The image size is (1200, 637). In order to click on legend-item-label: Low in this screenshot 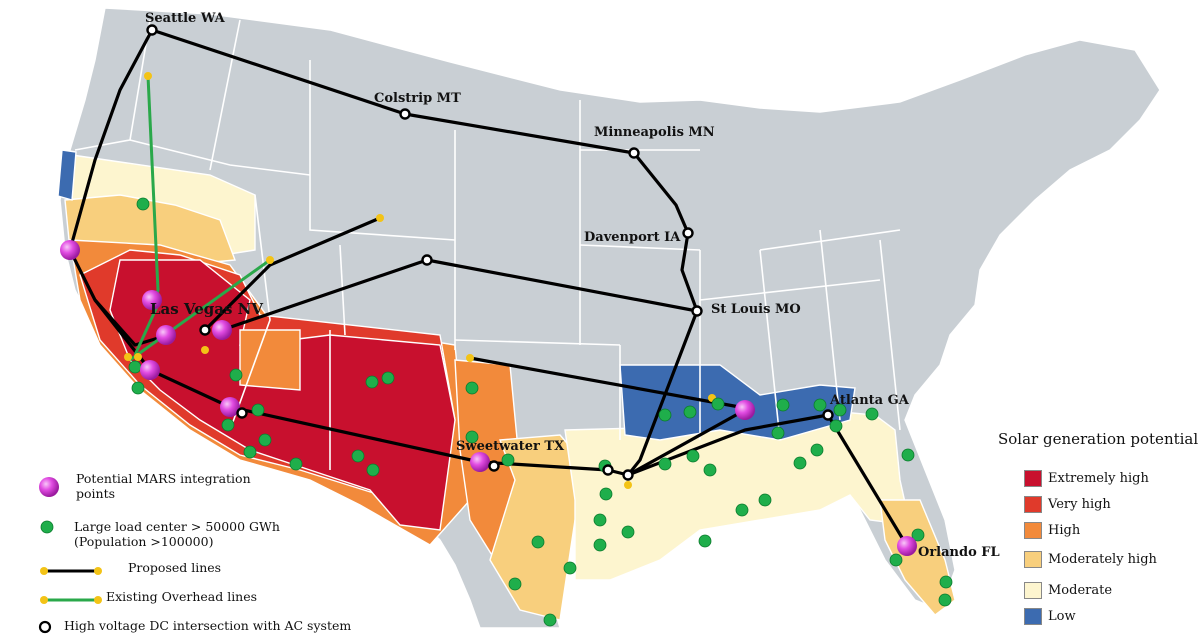, I will do `click(1062, 616)`.